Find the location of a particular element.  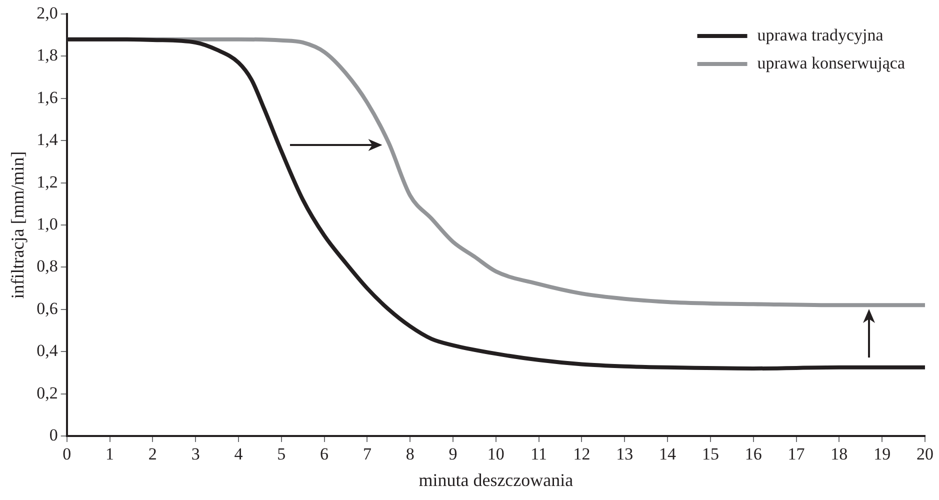

x-tick-label: 15 is located at coordinates (710, 454).